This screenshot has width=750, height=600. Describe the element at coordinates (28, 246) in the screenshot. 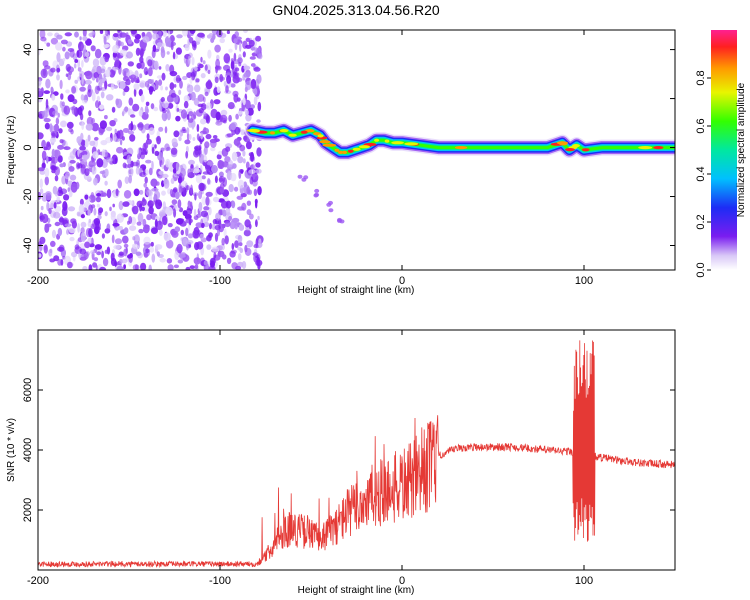

I see `spectrogram-y-tick-label: -40` at that location.